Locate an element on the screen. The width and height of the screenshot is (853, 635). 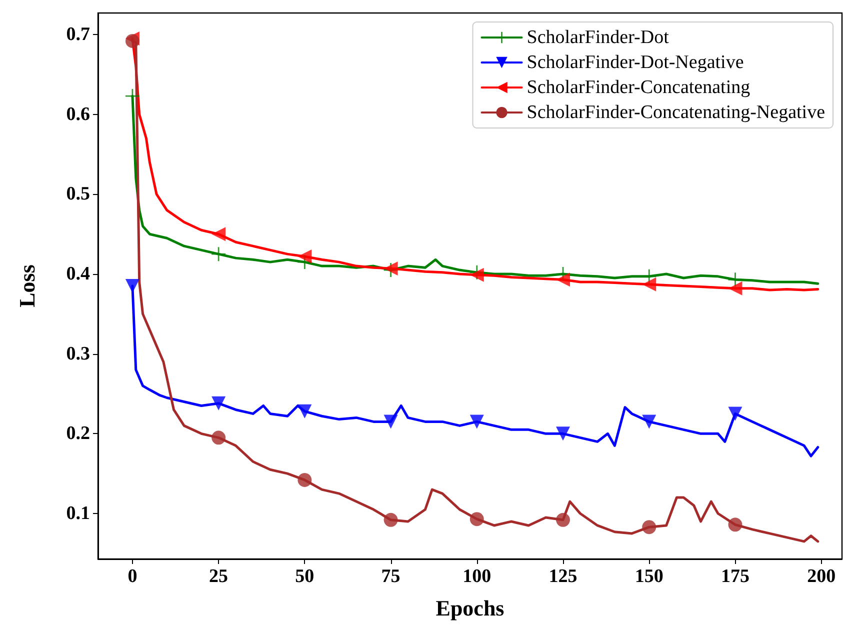
x-tick-label: 125 is located at coordinates (563, 576).